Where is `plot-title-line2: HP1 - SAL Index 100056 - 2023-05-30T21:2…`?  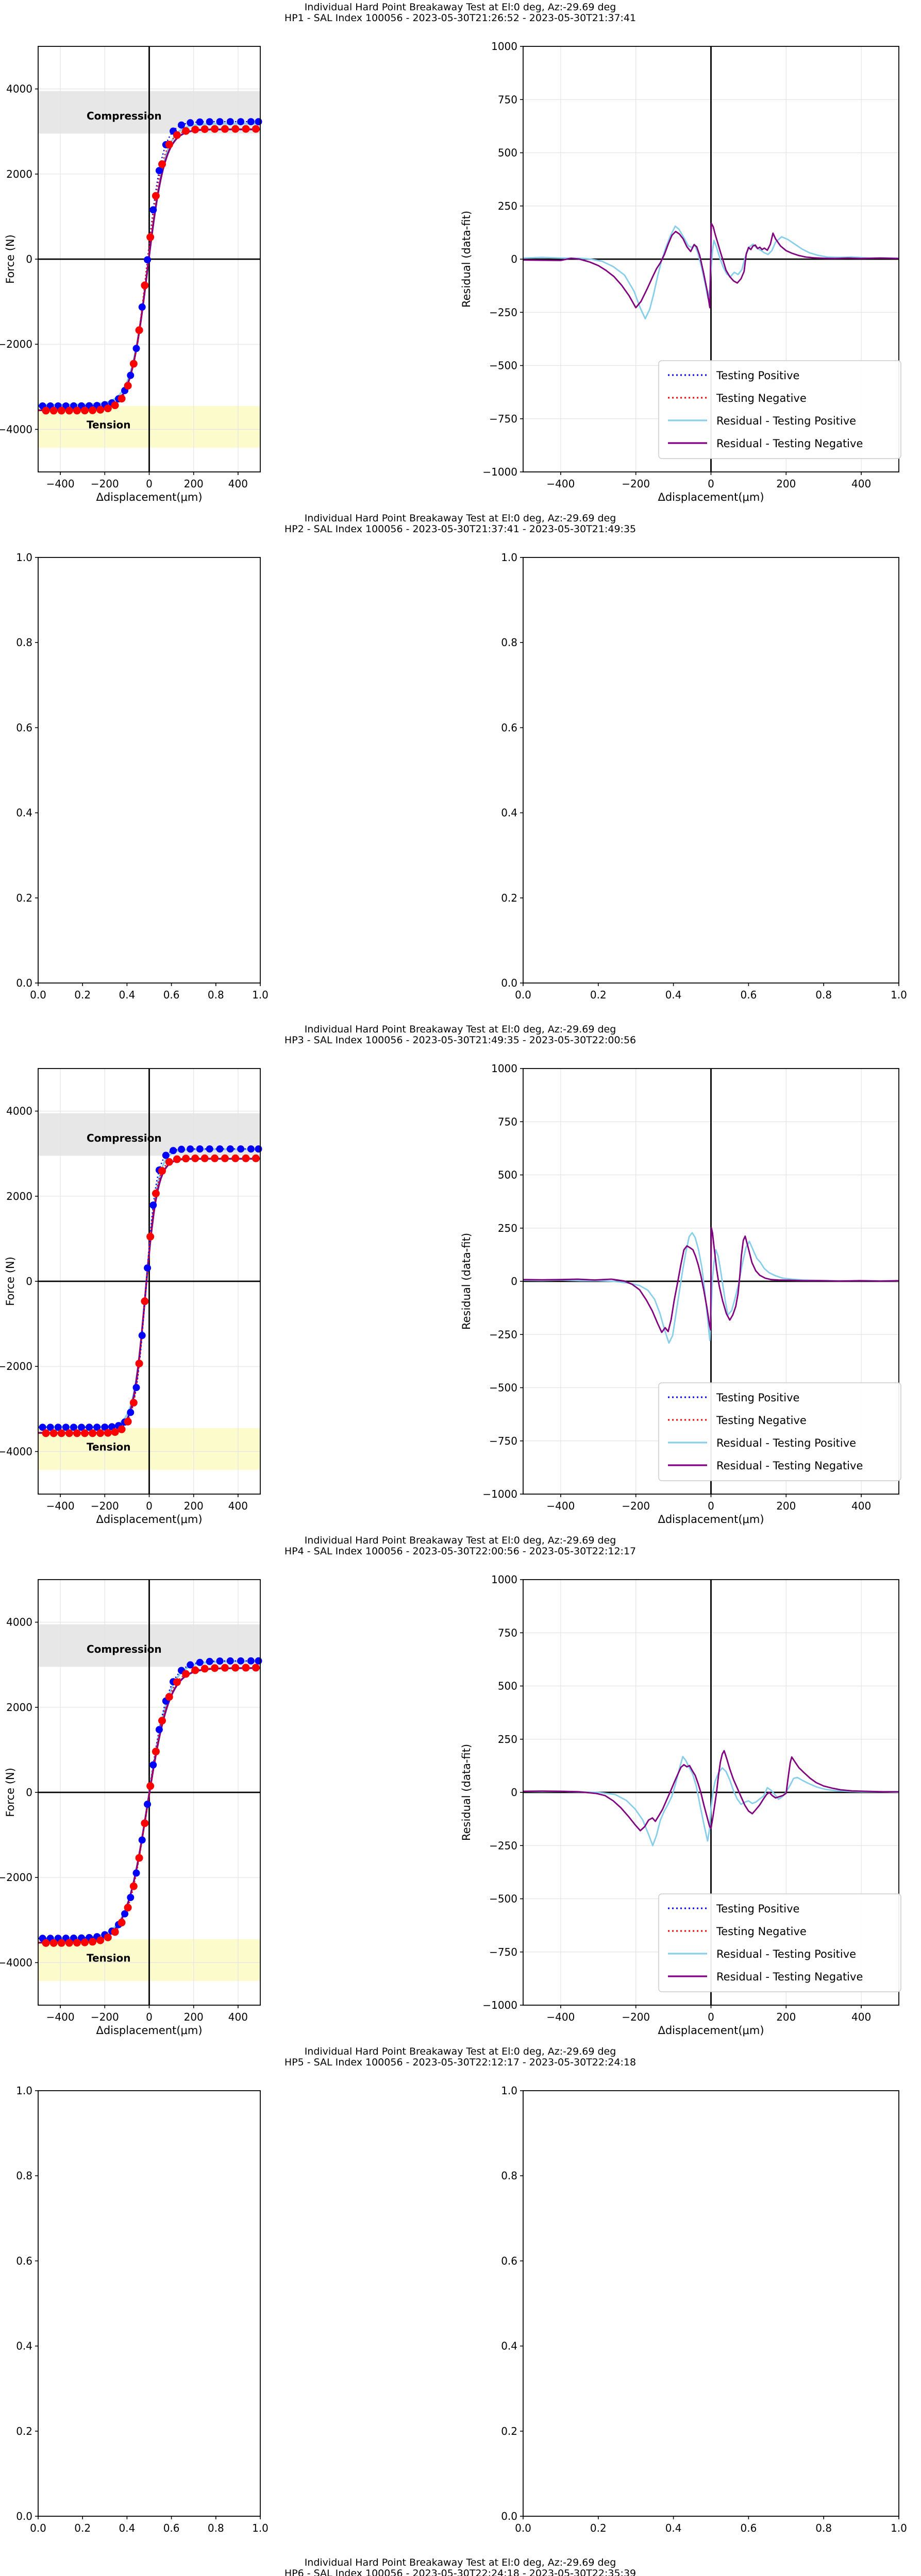 plot-title-line2: HP1 - SAL Index 100056 - 2023-05-30T21:2… is located at coordinates (460, 18).